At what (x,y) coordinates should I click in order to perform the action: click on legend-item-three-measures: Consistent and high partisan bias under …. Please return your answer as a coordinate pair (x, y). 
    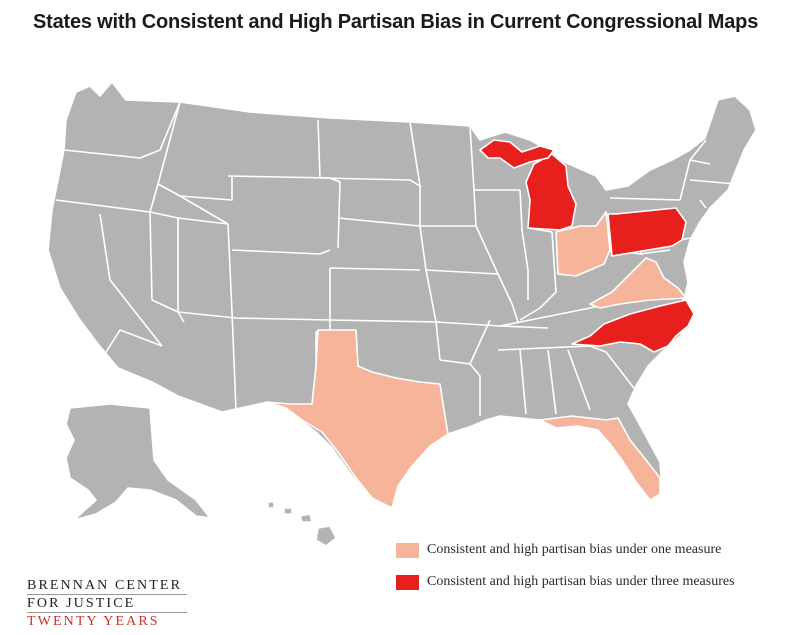
    Looking at the image, I should click on (565, 582).